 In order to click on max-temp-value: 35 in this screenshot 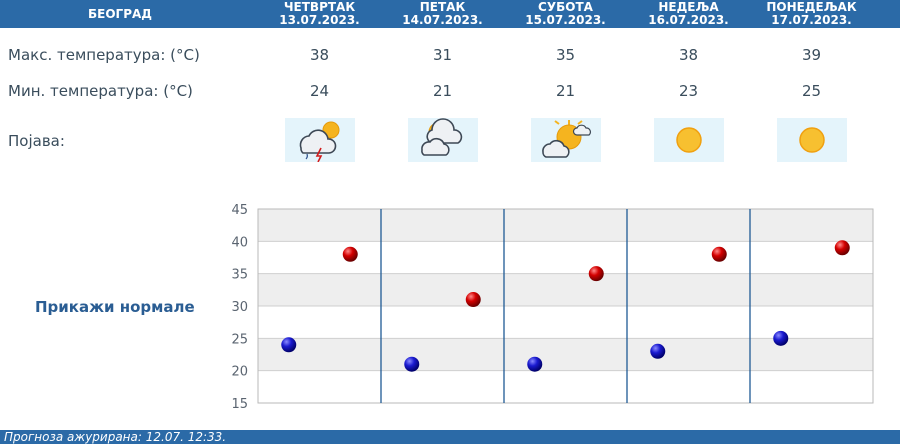, I will do `click(565, 55)`.